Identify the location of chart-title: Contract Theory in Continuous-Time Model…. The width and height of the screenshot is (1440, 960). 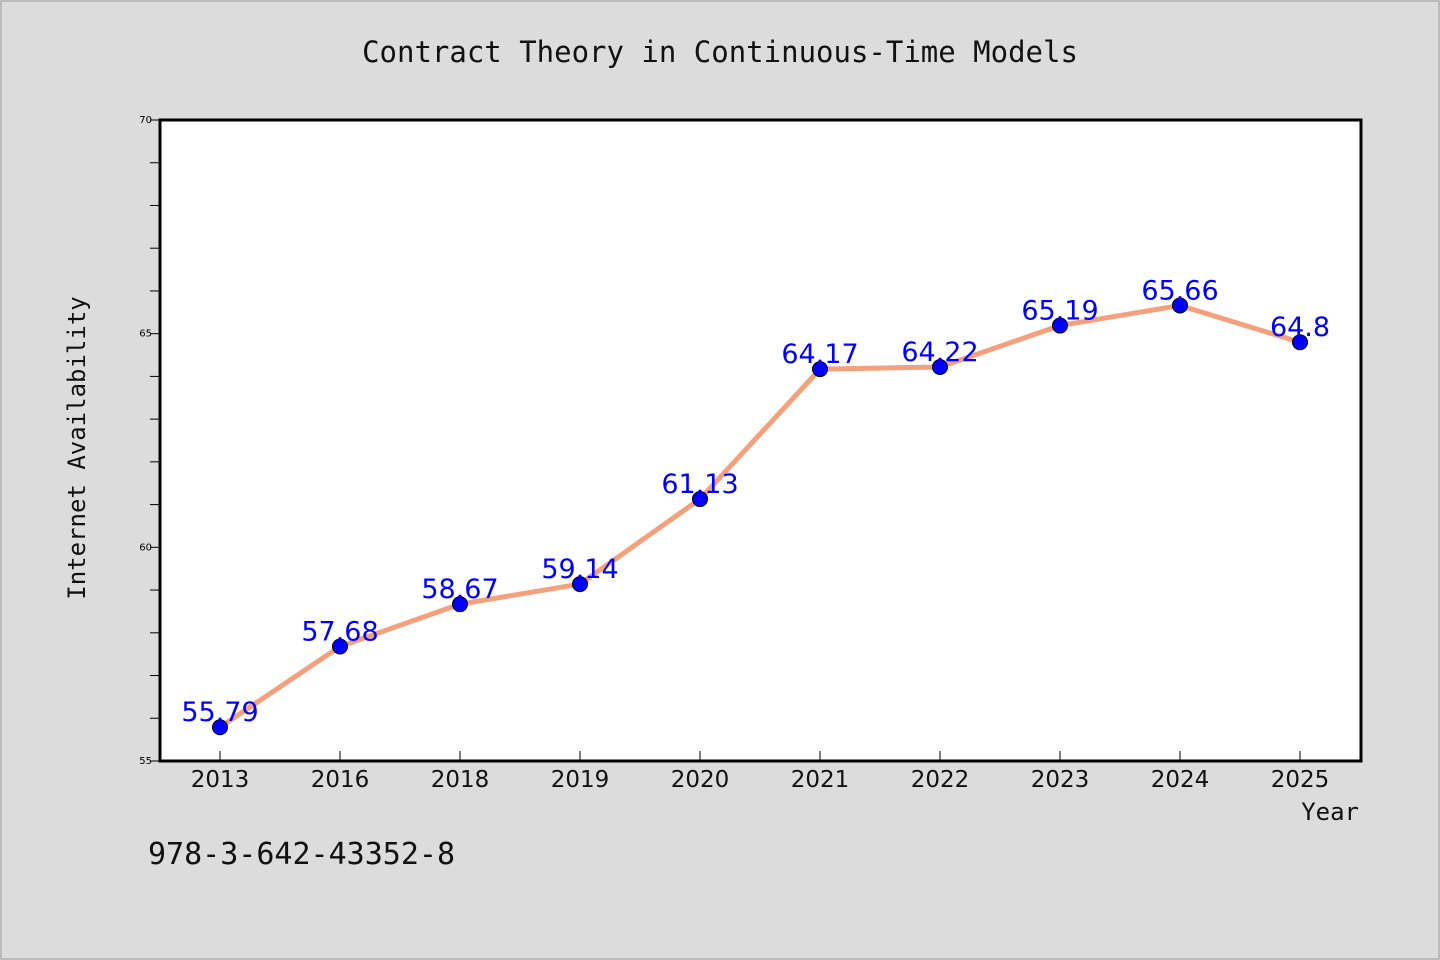
(720, 52).